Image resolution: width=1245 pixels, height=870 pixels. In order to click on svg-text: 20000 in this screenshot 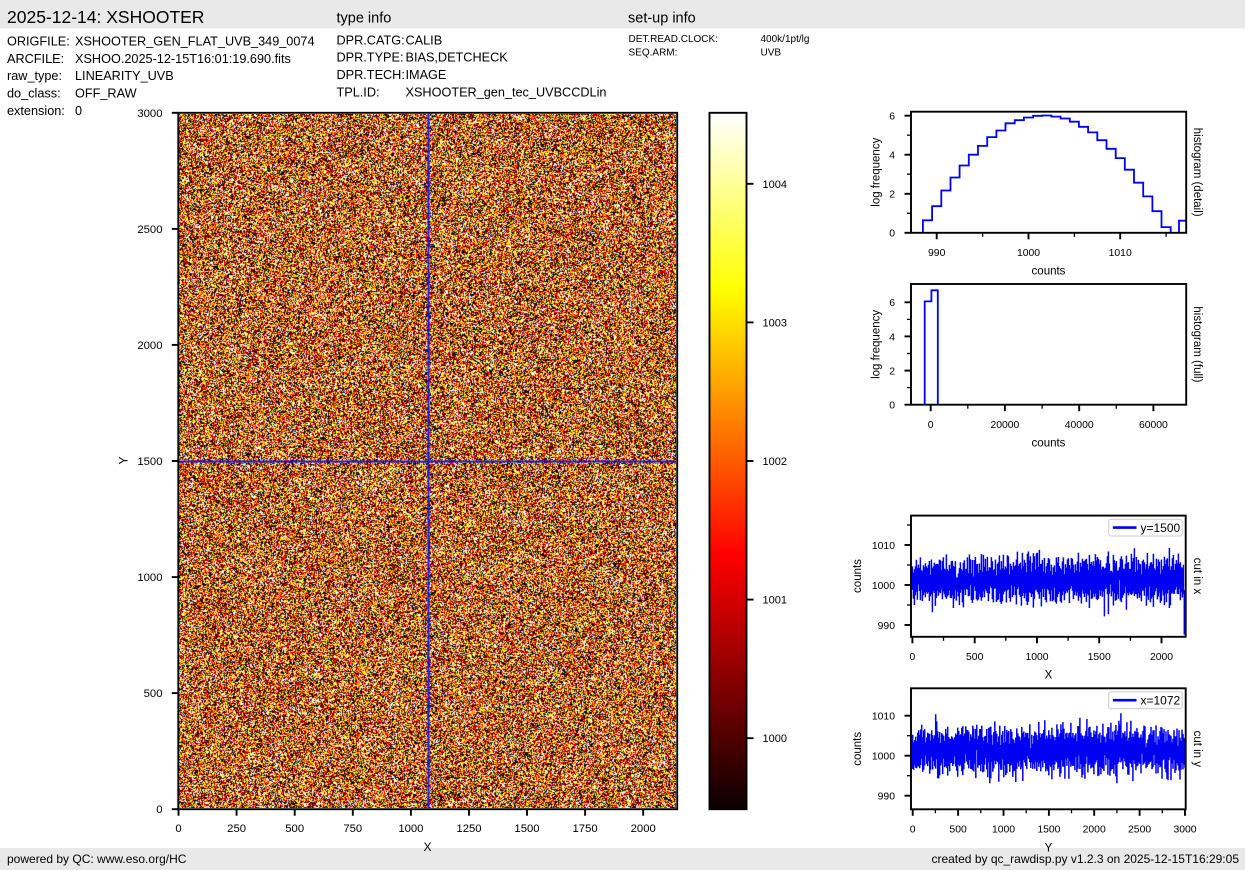, I will do `click(1004, 425)`.